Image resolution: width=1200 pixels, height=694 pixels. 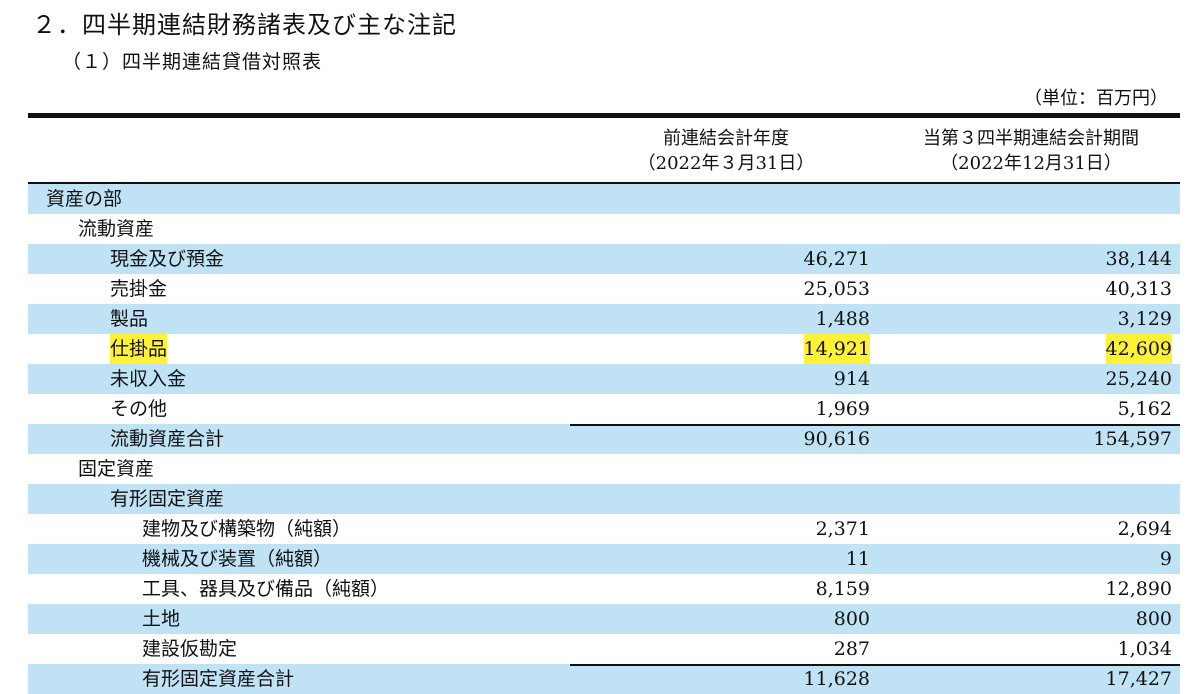 I want to click on row-label: その他, so click(x=139, y=409).